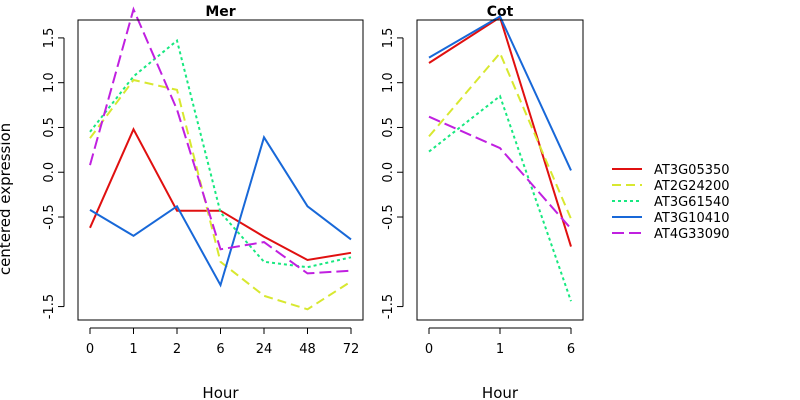 The width and height of the screenshot is (800, 400). I want to click on x-tick-label: 48, so click(307, 349).